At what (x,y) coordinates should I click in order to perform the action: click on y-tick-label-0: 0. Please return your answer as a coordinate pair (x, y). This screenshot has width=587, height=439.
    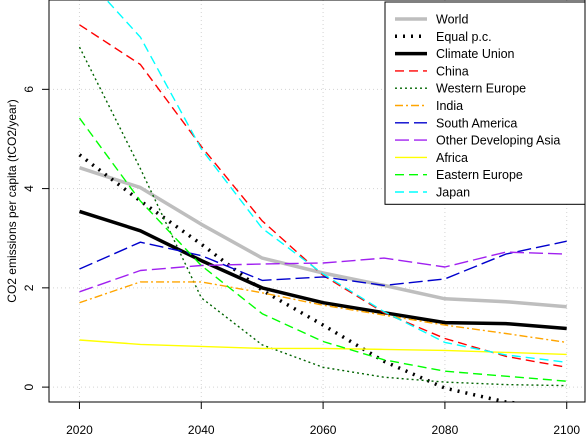
    Looking at the image, I should click on (29, 386).